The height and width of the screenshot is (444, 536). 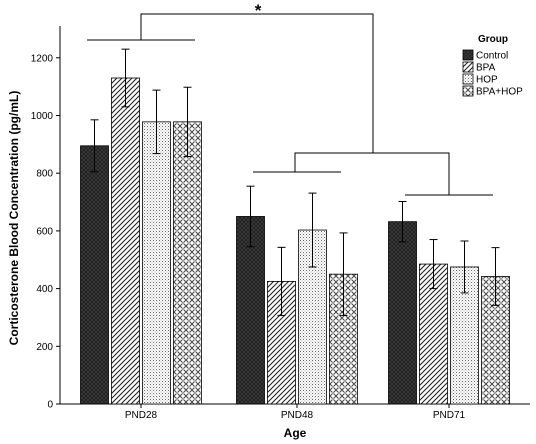 I want to click on legend-label: HOP, so click(x=487, y=80).